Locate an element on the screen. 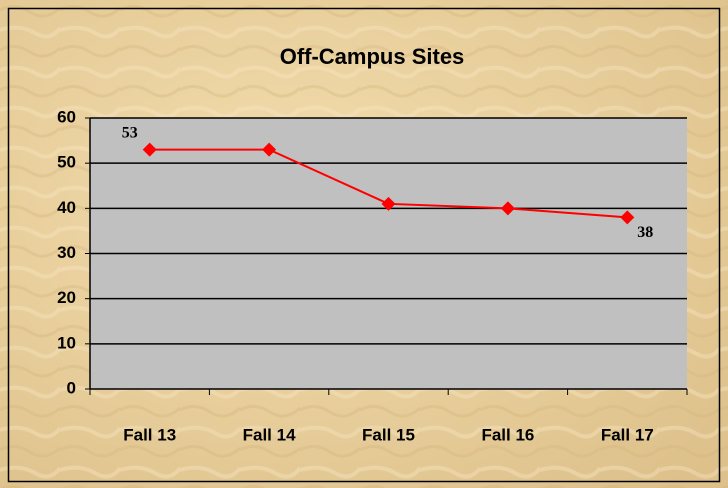  data-label: 38 is located at coordinates (645, 232).